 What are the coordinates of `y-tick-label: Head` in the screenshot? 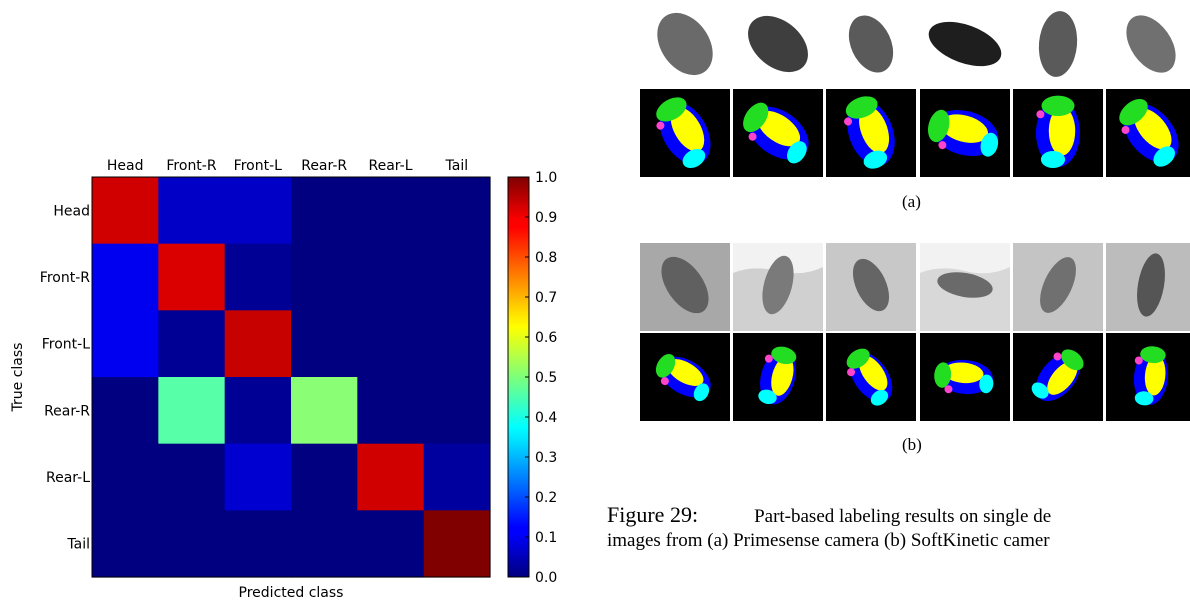 It's located at (71, 211).